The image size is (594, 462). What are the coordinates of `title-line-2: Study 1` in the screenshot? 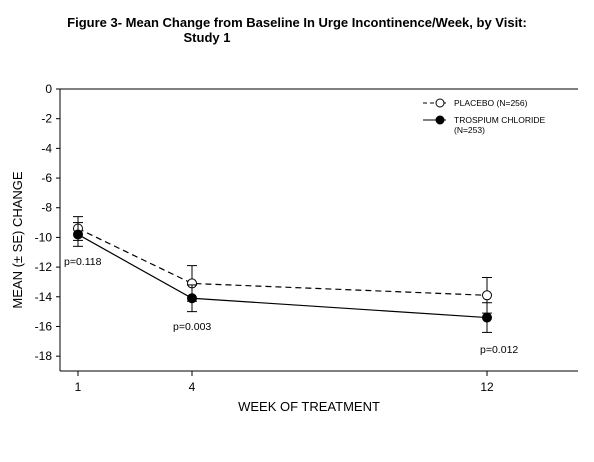 It's located at (207, 37).